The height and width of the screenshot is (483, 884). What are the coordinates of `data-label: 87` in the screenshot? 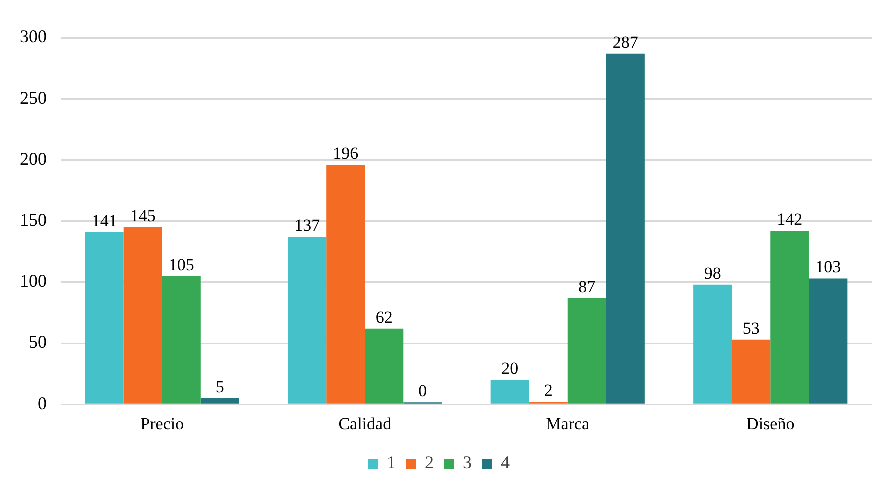 It's located at (587, 286).